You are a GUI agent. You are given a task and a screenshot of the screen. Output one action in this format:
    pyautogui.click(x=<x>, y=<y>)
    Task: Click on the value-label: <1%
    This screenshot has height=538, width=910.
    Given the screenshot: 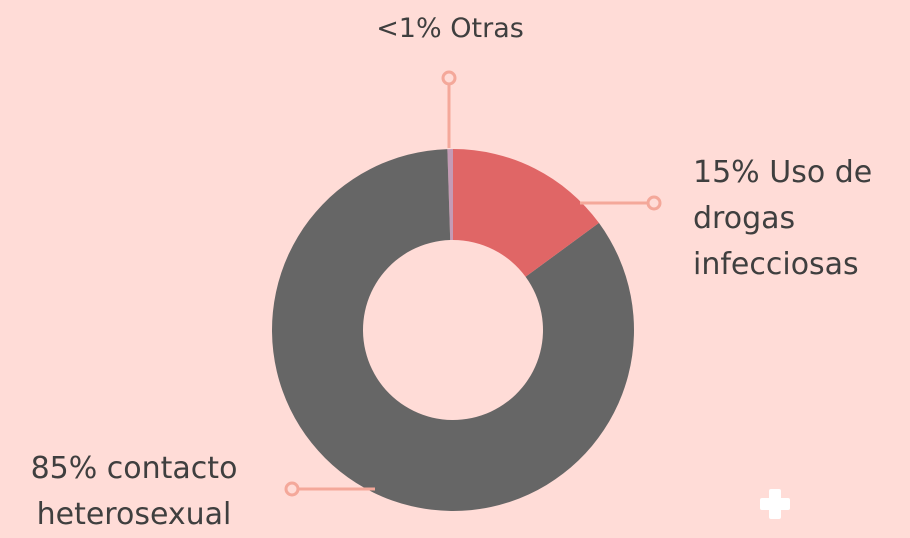 What is the action you would take?
    pyautogui.click(x=409, y=28)
    